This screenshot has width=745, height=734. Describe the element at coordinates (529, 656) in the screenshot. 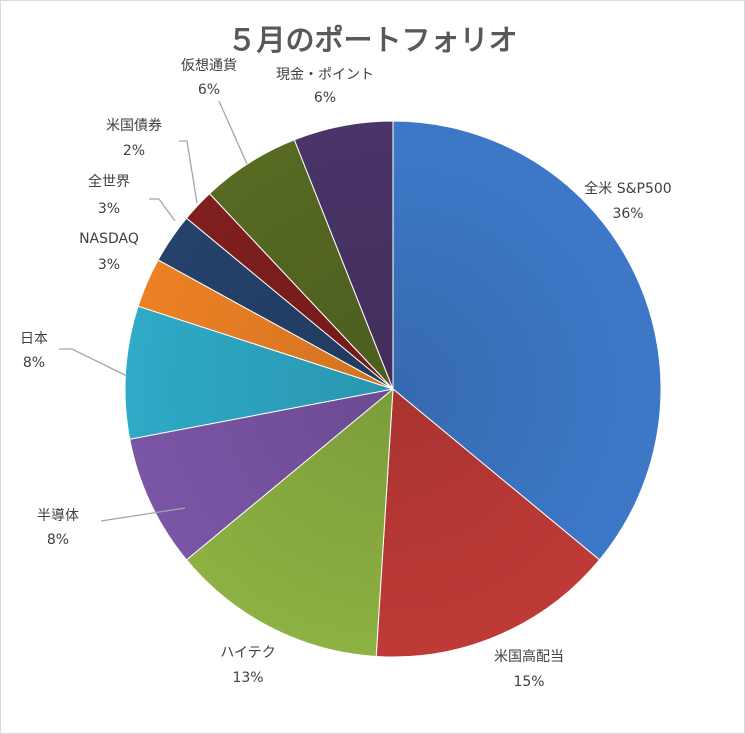

I see `slice-label-2: 米国高配当` at that location.